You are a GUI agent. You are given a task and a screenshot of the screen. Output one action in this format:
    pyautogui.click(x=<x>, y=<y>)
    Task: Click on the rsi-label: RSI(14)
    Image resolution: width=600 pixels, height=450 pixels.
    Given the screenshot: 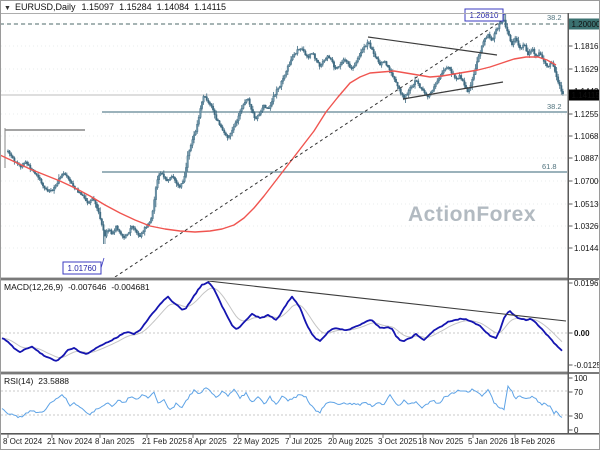 What is the action you would take?
    pyautogui.click(x=18, y=381)
    